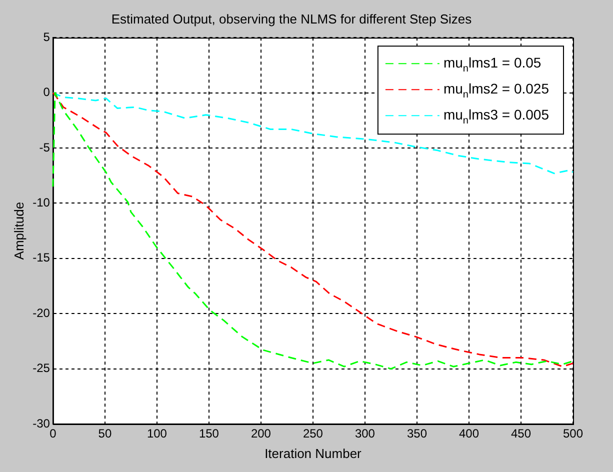 Image resolution: width=613 pixels, height=472 pixels. What do you see at coordinates (105, 433) in the screenshot?
I see `x-tick-label: 50` at bounding box center [105, 433].